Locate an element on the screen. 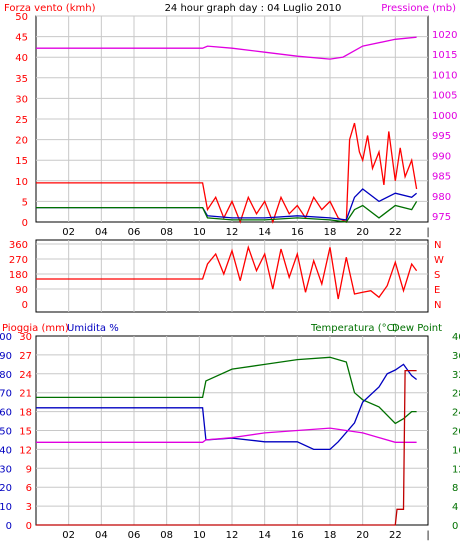 The height and width of the screenshot is (559, 460). humidity-tick-label: 100 is located at coordinates (6, 337).